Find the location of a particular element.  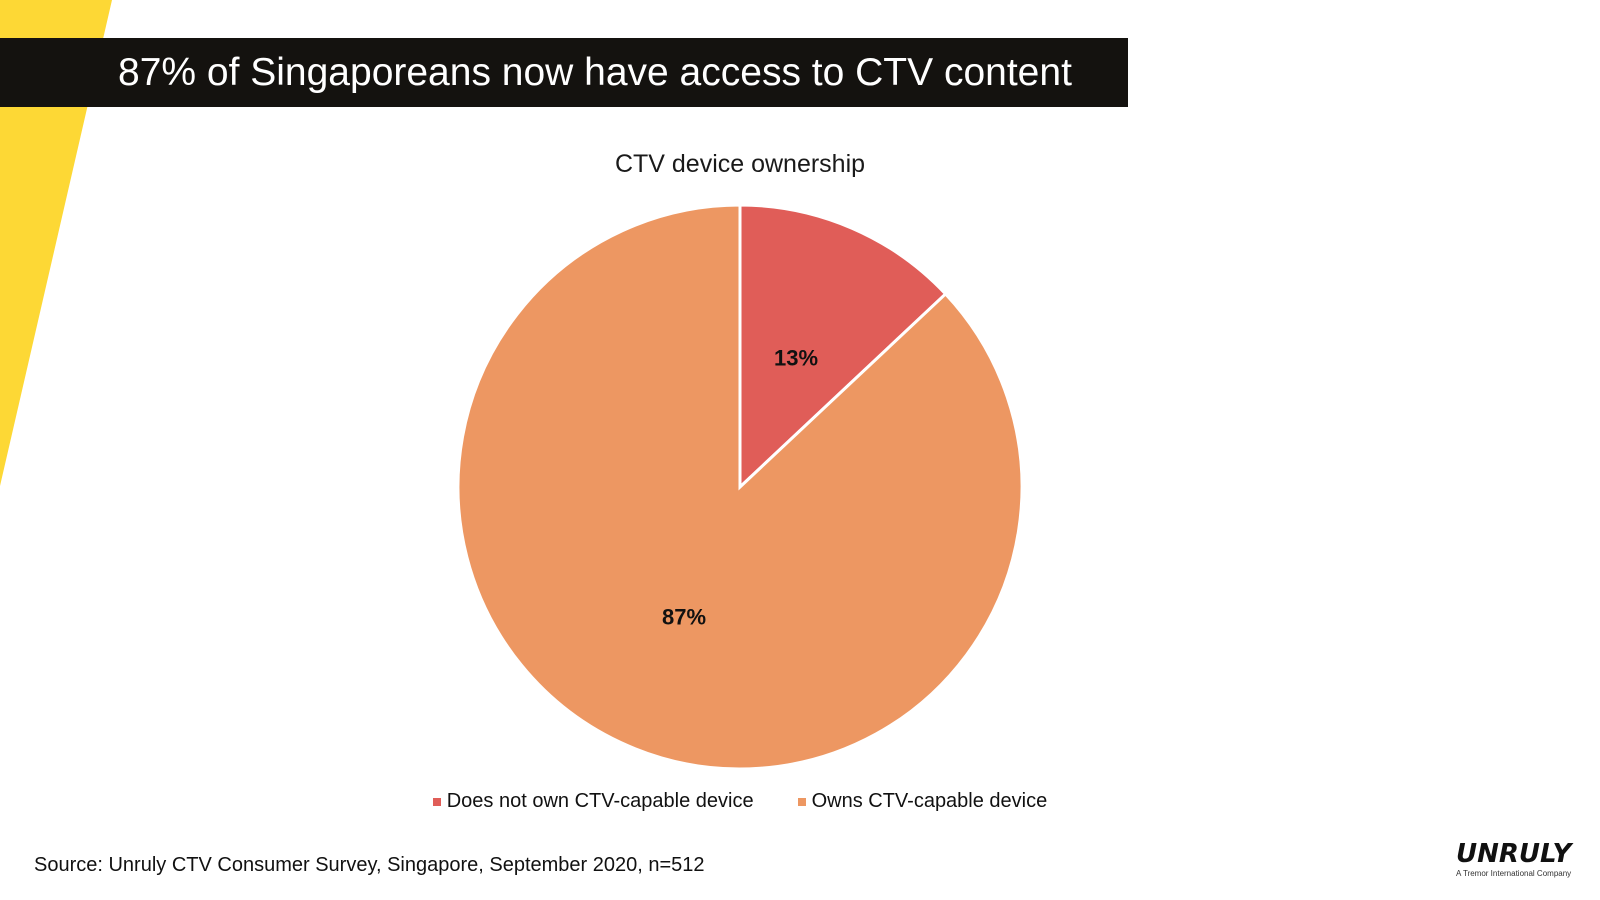

legend-swatch-not-own is located at coordinates (436, 801).